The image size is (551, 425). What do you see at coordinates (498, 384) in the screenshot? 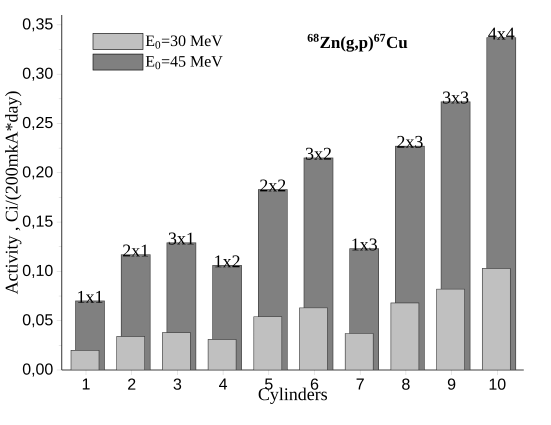
I see `x-tick-label: 10` at bounding box center [498, 384].